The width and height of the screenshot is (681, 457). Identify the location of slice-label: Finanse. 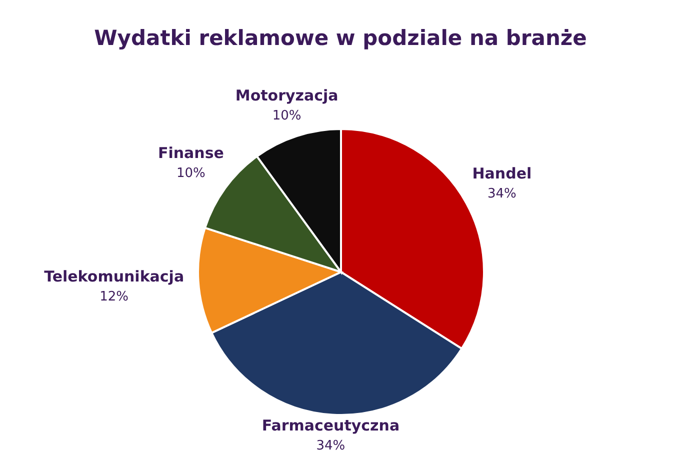
(191, 153).